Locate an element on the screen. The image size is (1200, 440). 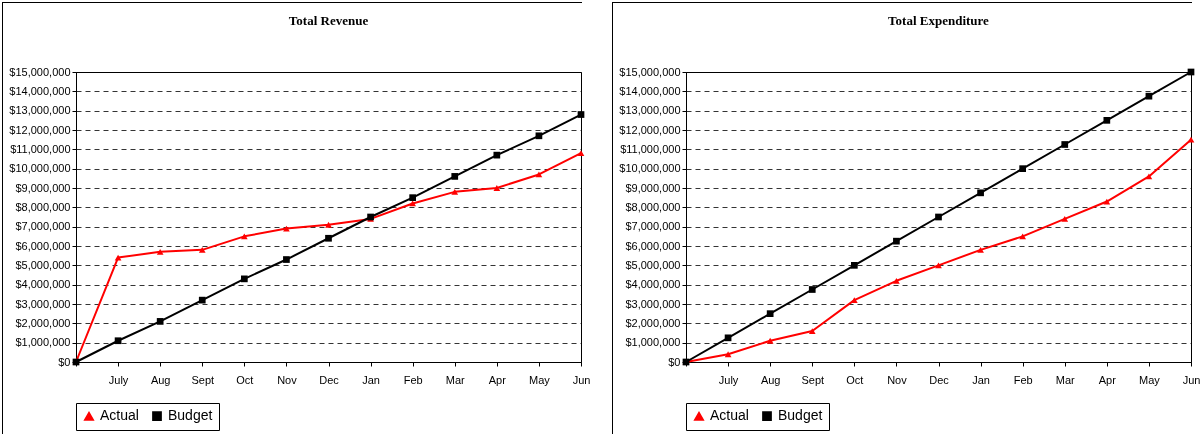
chart-title: Total Revenue is located at coordinates (328, 20).